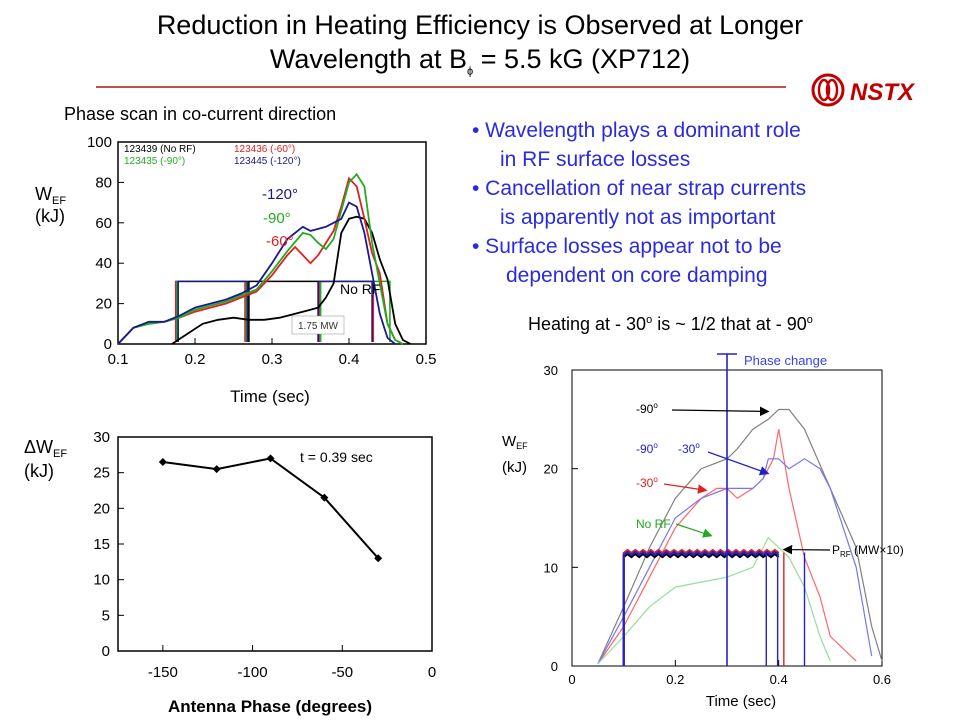  I want to click on c1-legend-entry: 123445 (-120°), so click(267, 161).